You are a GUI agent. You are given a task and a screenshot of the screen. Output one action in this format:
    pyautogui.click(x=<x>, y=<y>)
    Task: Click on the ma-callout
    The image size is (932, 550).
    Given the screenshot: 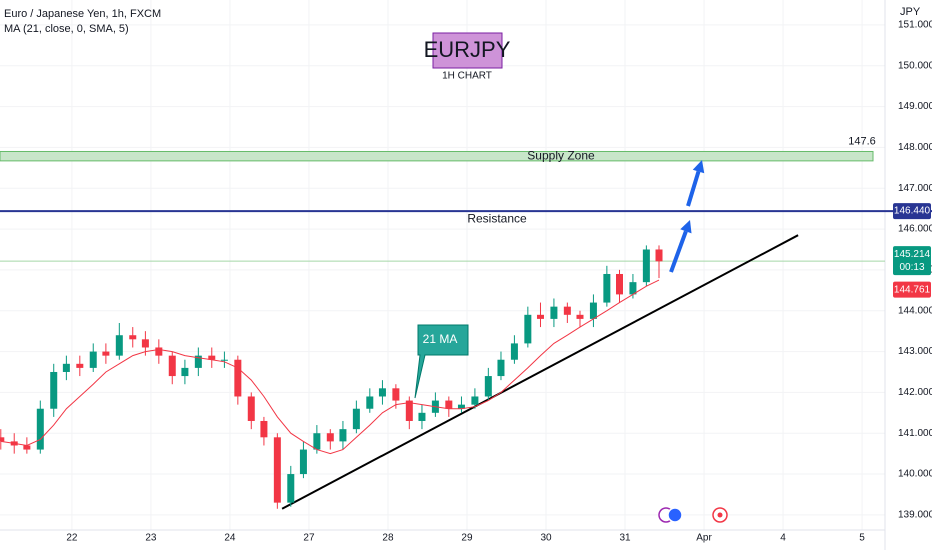 What is the action you would take?
    pyautogui.click(x=441, y=361)
    